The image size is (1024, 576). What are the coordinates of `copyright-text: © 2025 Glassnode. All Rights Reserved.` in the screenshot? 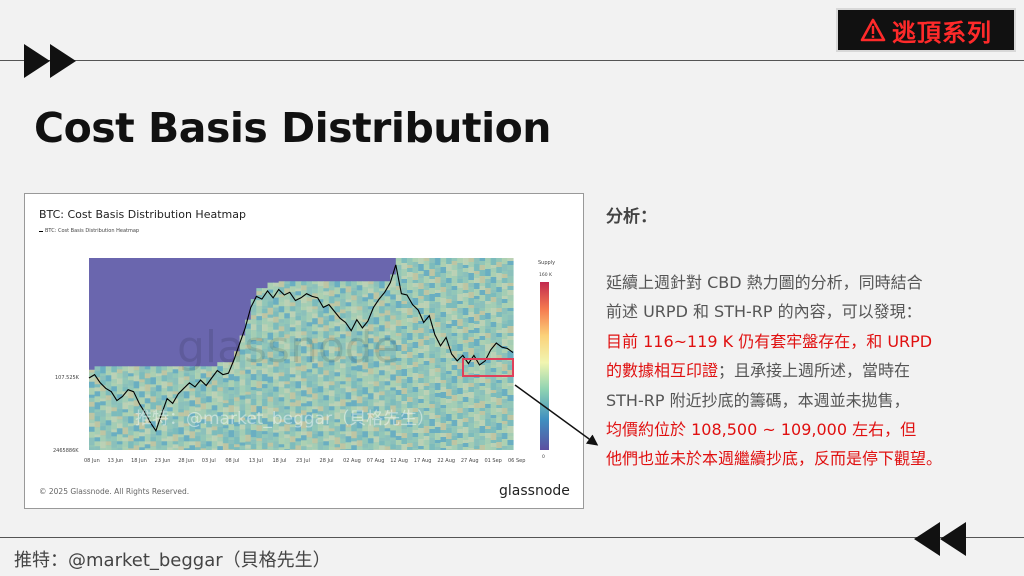 It's located at (114, 491).